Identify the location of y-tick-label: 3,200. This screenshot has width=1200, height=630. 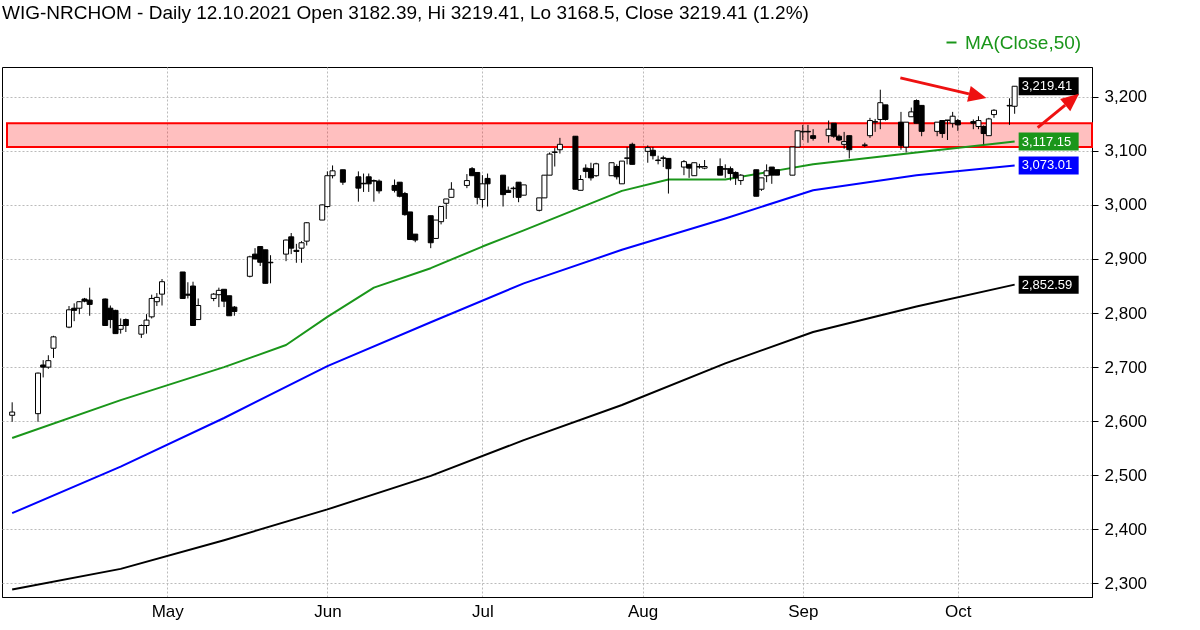
(1126, 97).